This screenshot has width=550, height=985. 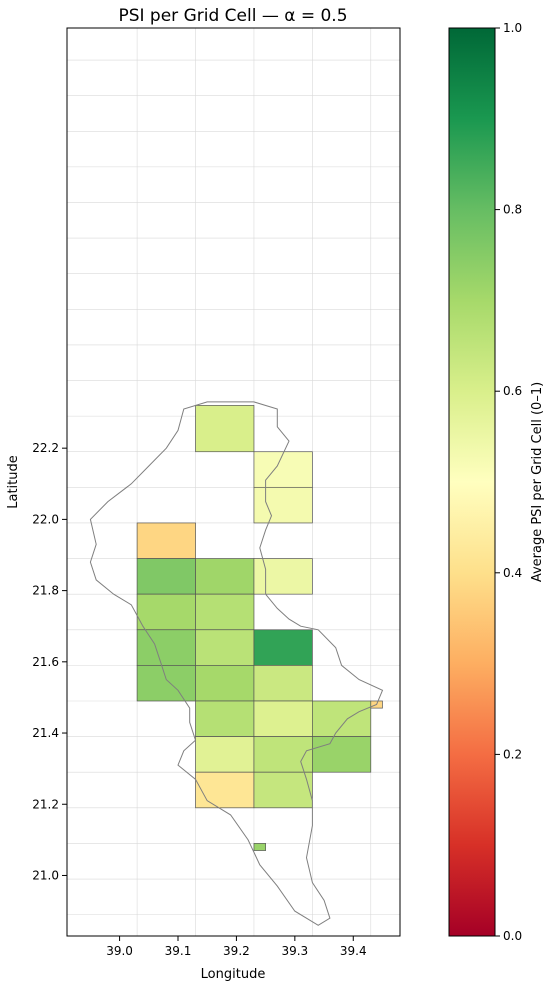 What do you see at coordinates (512, 754) in the screenshot?
I see `colorbar-tick-label: 0.2` at bounding box center [512, 754].